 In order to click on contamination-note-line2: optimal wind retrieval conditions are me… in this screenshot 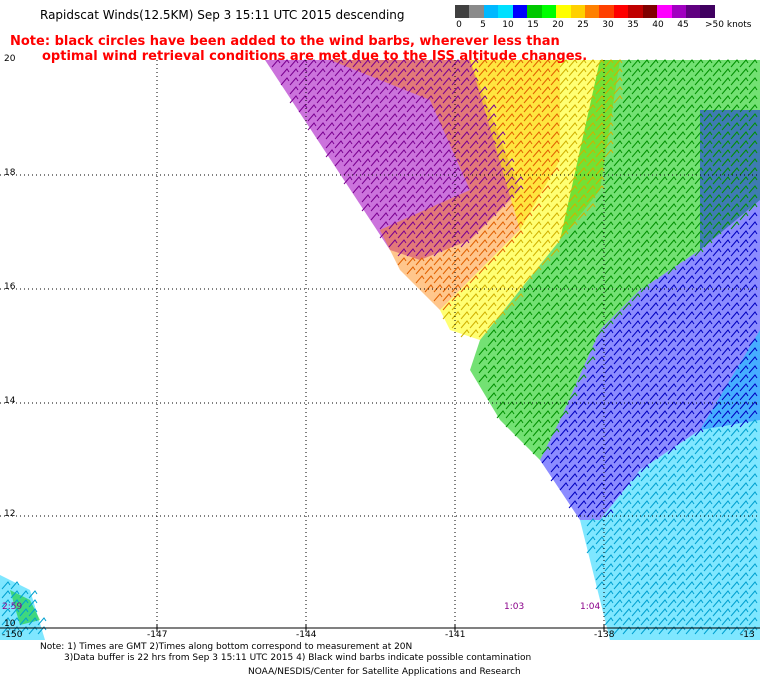, I will do `click(315, 56)`.